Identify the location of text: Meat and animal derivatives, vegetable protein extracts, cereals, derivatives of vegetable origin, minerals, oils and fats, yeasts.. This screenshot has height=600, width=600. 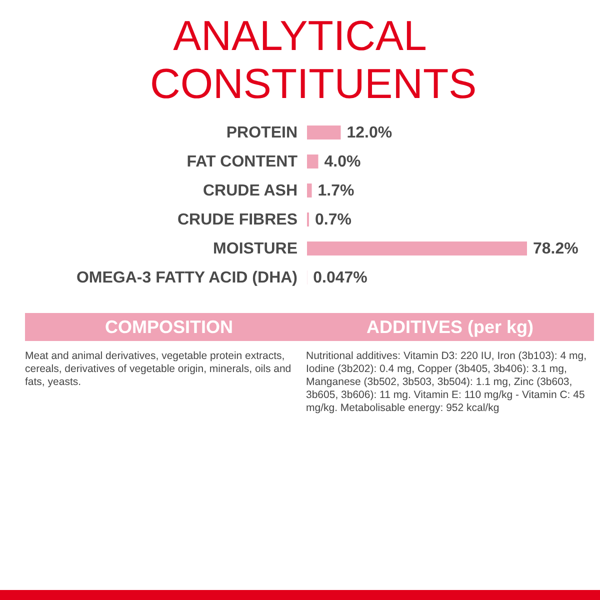
(158, 369).